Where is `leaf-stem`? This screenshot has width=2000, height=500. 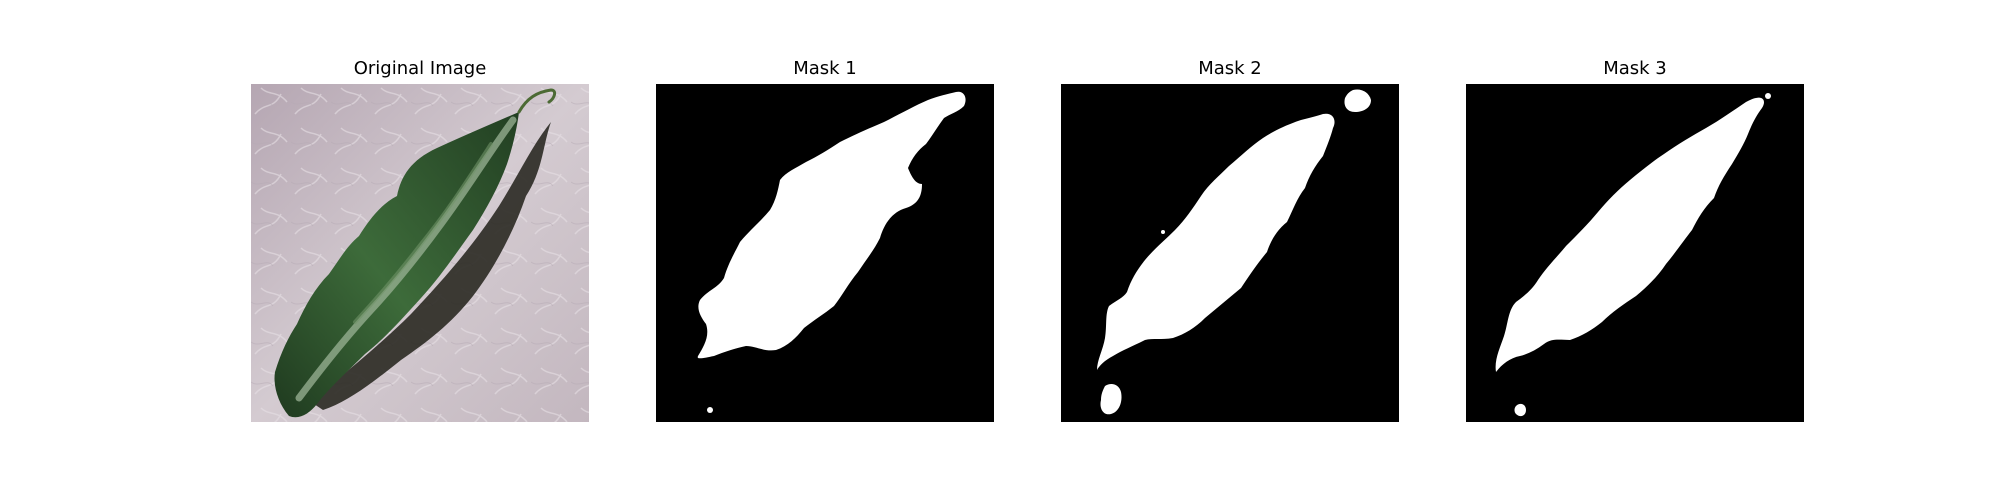
leaf-stem is located at coordinates (537, 101).